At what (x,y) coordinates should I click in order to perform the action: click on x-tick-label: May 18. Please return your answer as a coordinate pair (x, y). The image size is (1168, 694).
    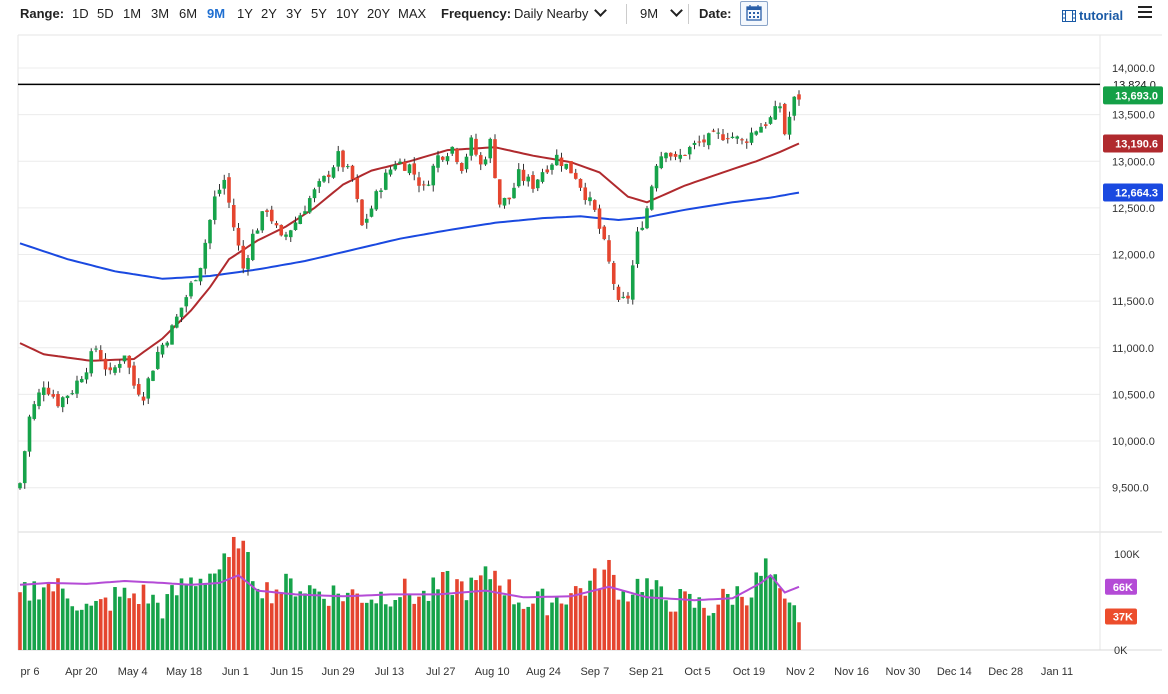
    Looking at the image, I should click on (184, 672).